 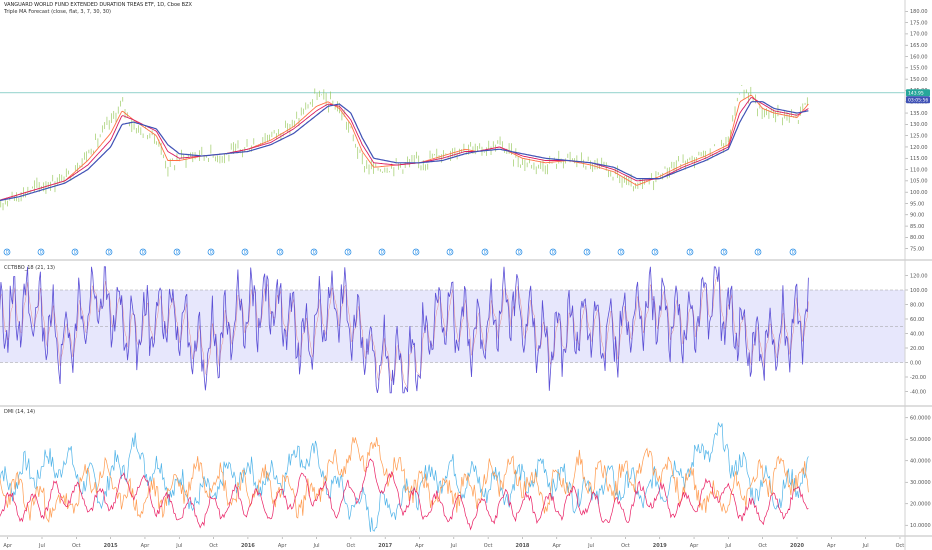 What do you see at coordinates (919, 46) in the screenshot?
I see `price-tick-label: 165.00` at bounding box center [919, 46].